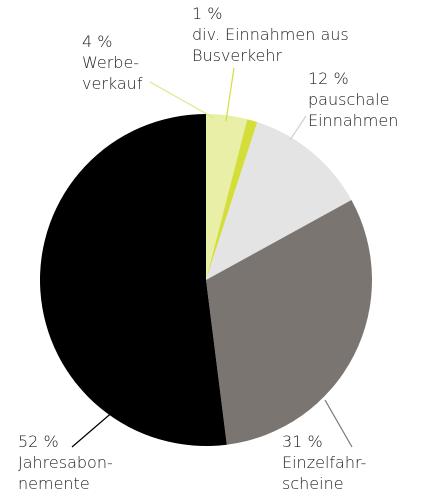 The image size is (433, 502). I want to click on value-label: 52 %, so click(38, 441).